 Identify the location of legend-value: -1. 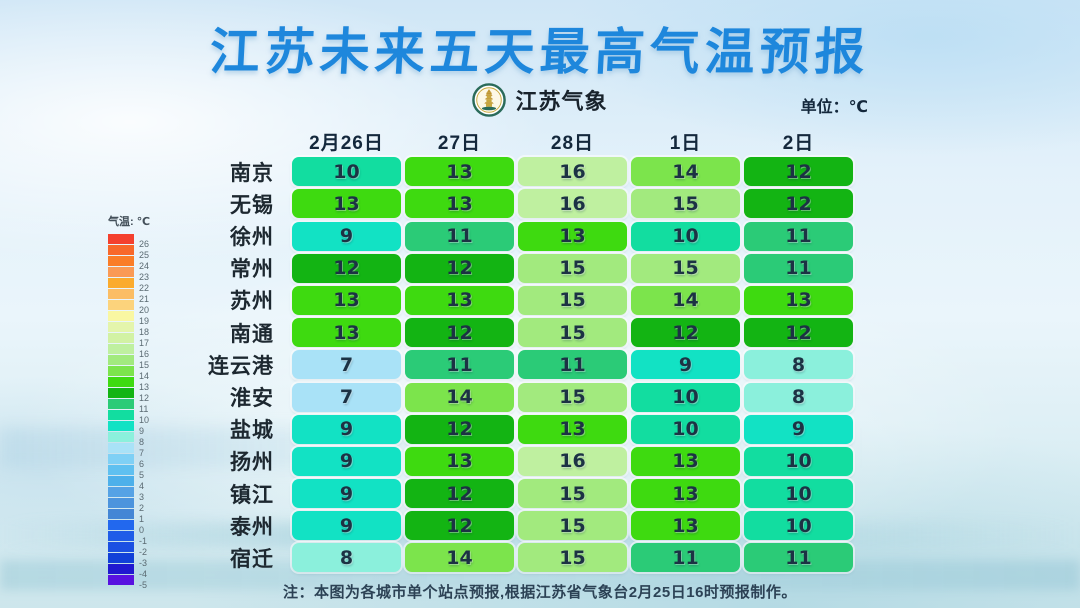
(143, 541).